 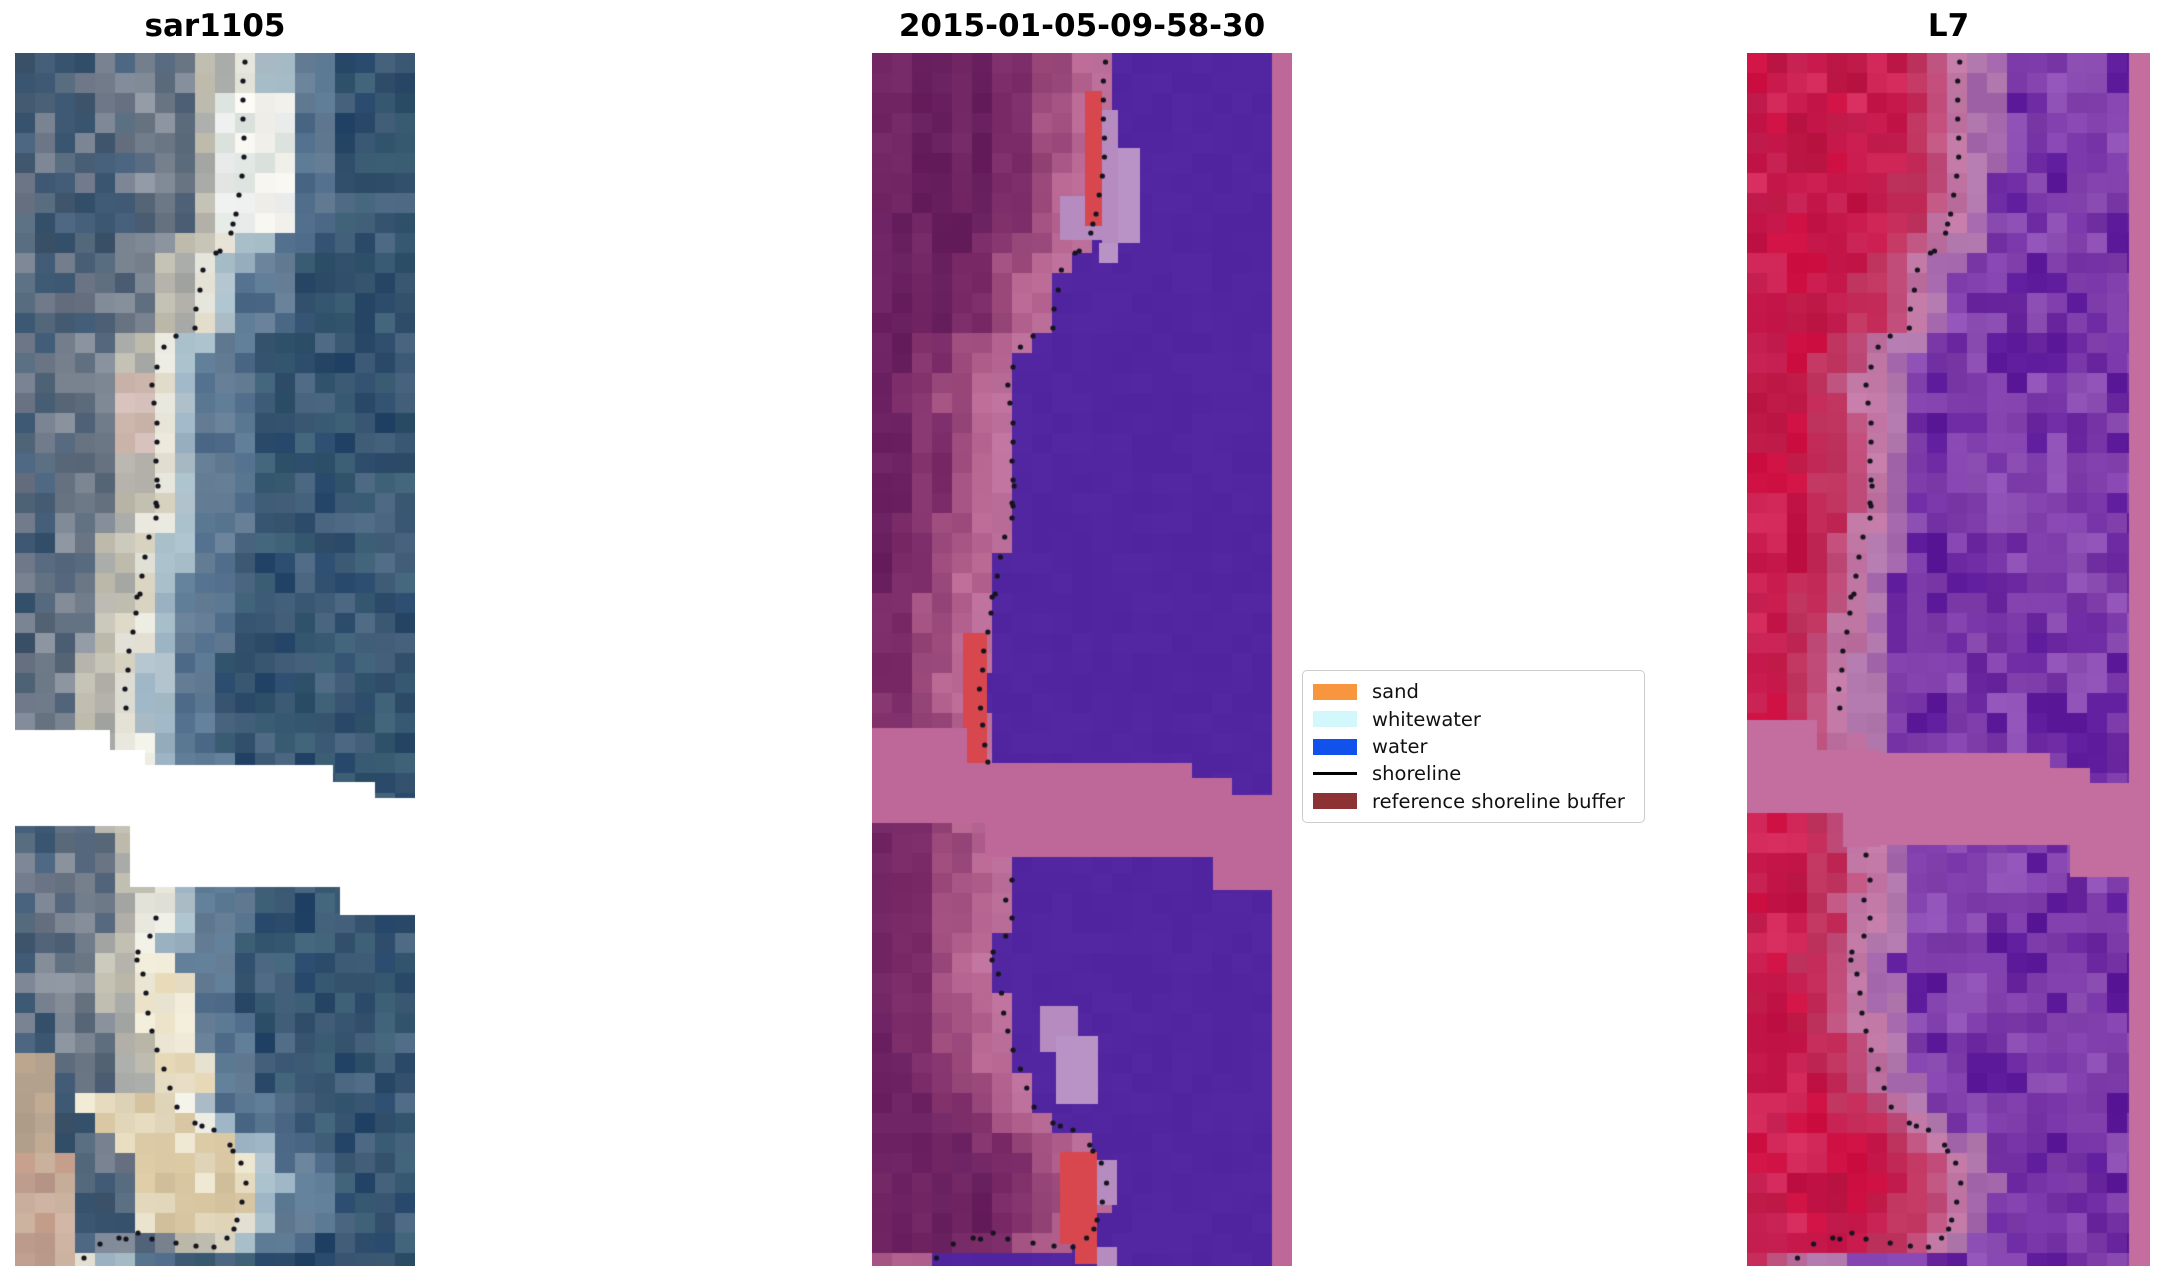 I want to click on water-swatch-icon, so click(x=1335, y=746).